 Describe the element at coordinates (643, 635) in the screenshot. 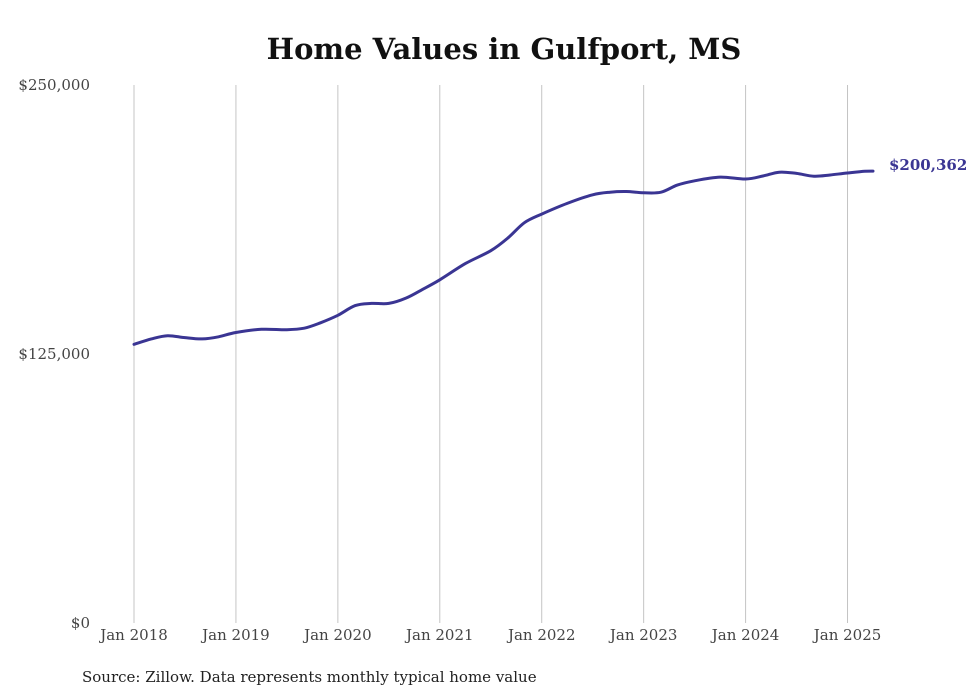

I see `x-tick-label: Jan 2023` at that location.